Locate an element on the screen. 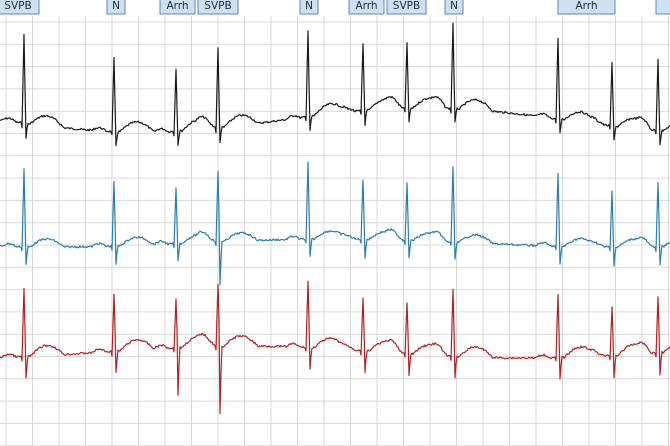  beat-annotations: SVPB N Arrh SVPB N Arrh SVPB N Arrh is located at coordinates (335, 7).